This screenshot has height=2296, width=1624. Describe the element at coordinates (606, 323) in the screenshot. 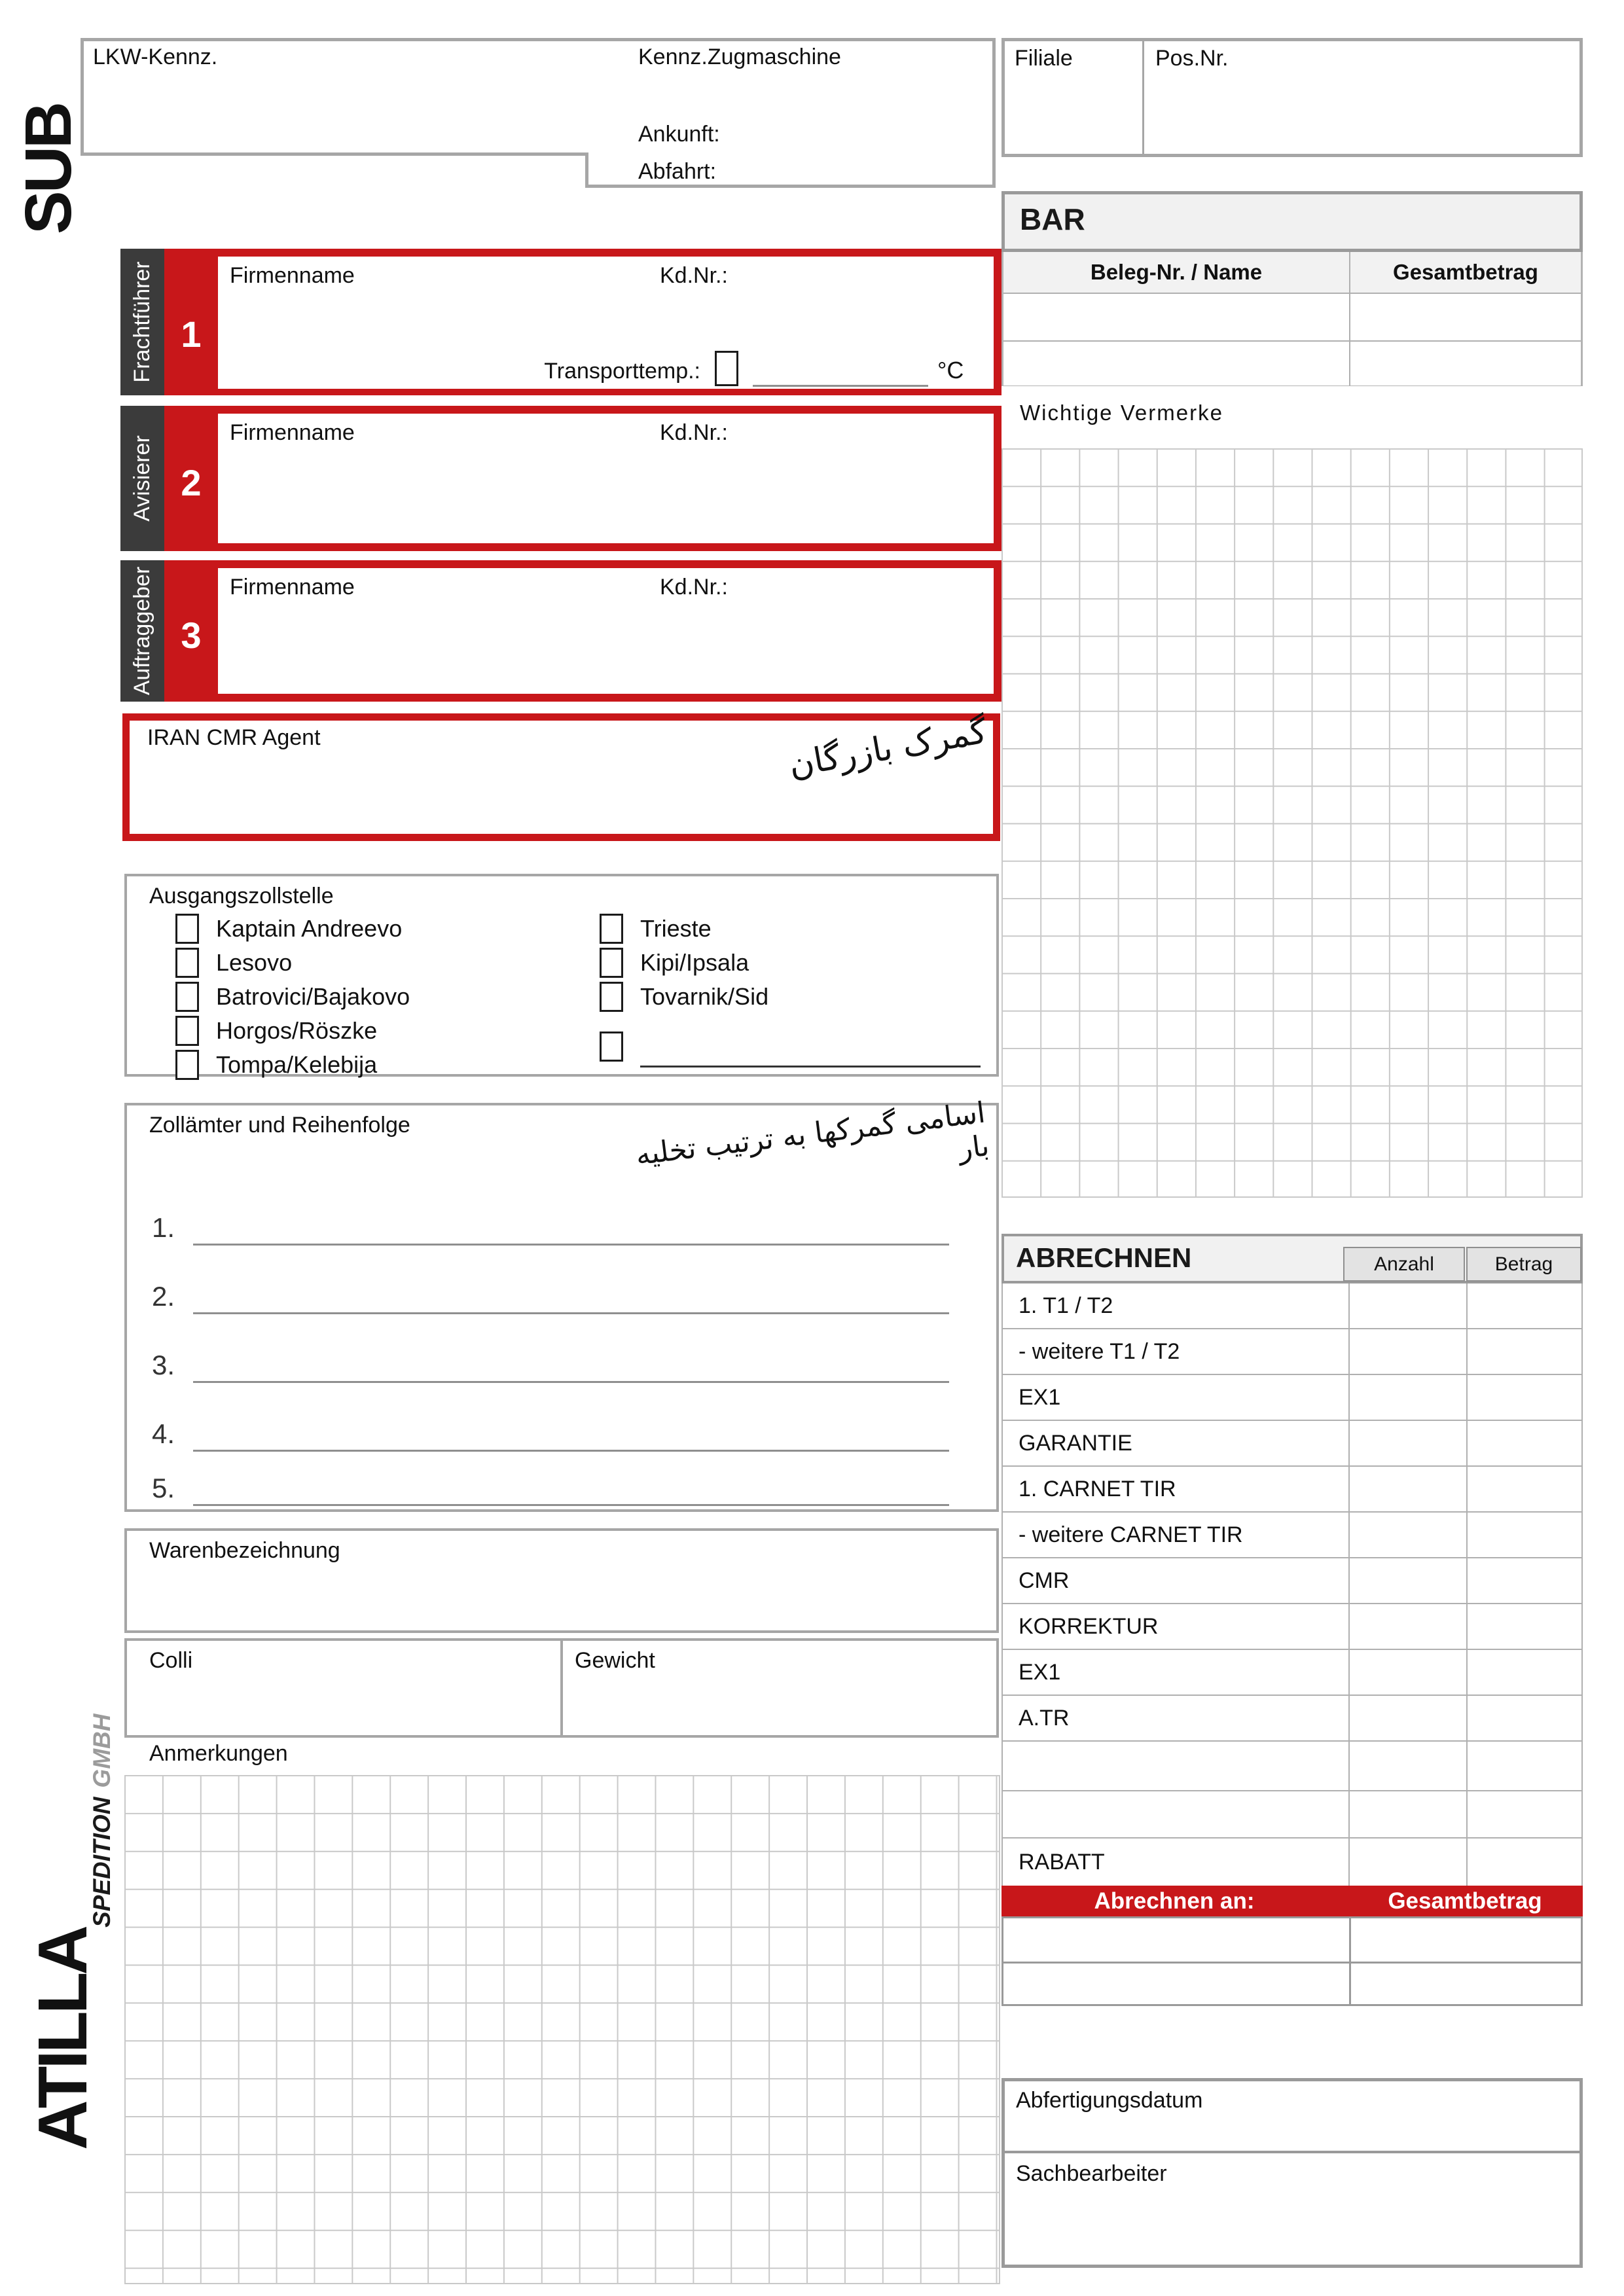

I see `section1-input-area` at that location.